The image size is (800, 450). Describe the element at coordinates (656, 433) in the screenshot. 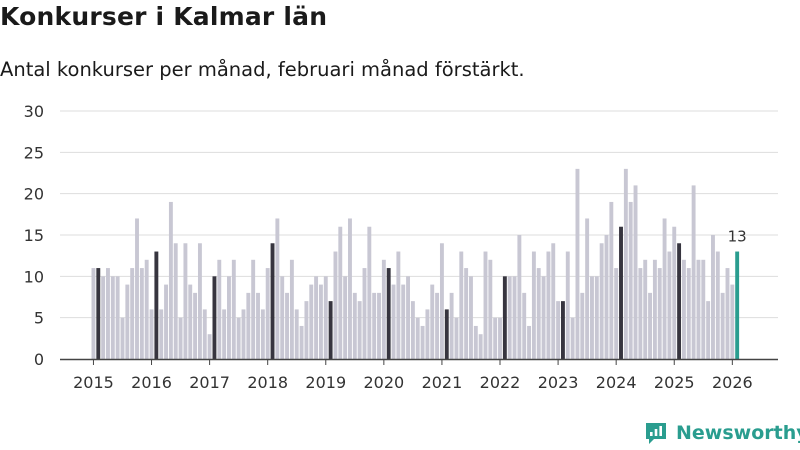

I see `newsworthy-logo-icon` at that location.